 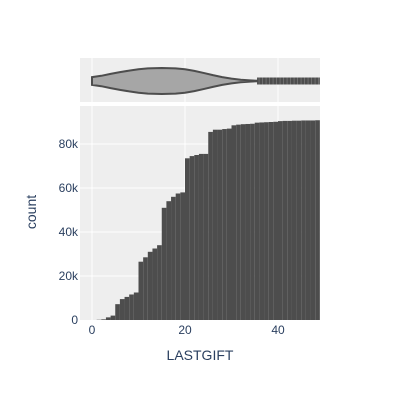 I want to click on y-tick-label: 20k, so click(x=69, y=276).